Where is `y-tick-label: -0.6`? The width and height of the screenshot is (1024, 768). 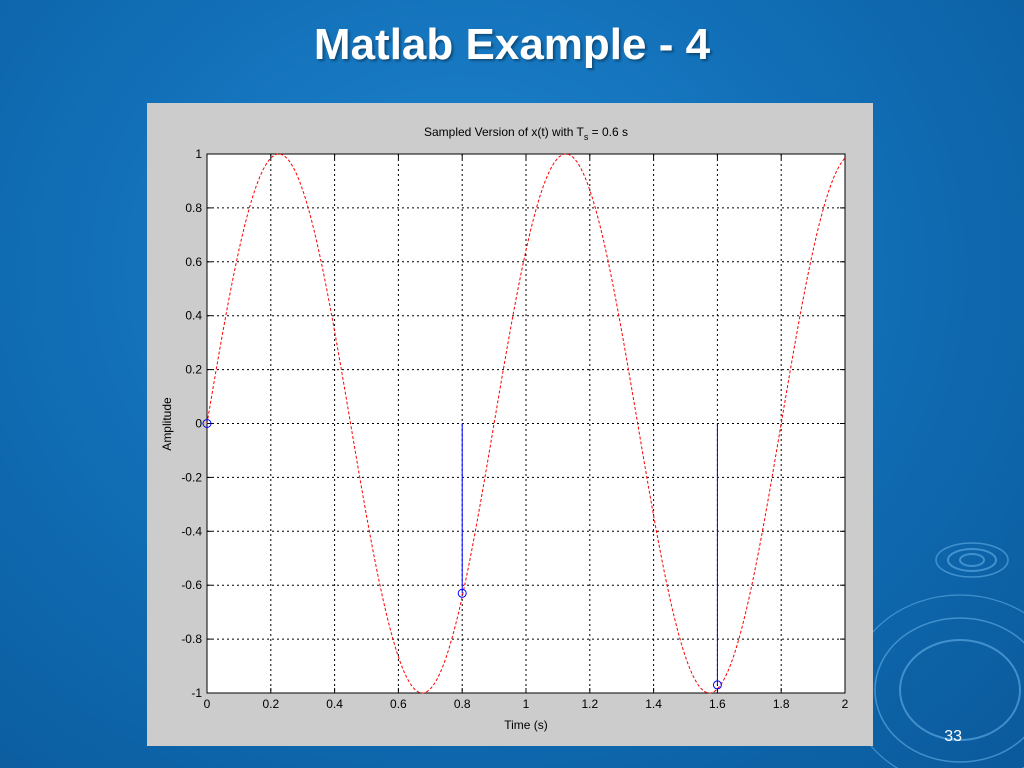 y-tick-label: -0.6 is located at coordinates (191, 585).